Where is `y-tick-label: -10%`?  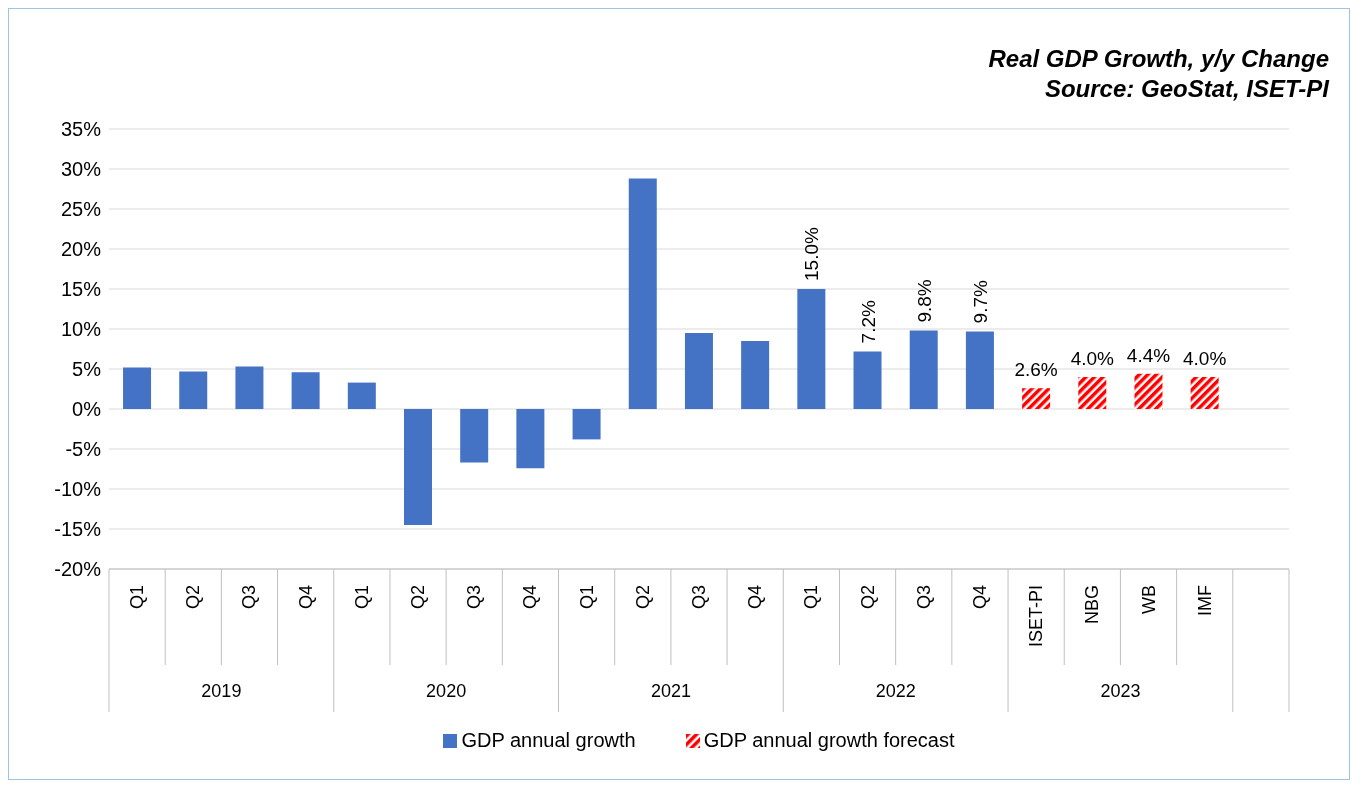 y-tick-label: -10% is located at coordinates (78, 489).